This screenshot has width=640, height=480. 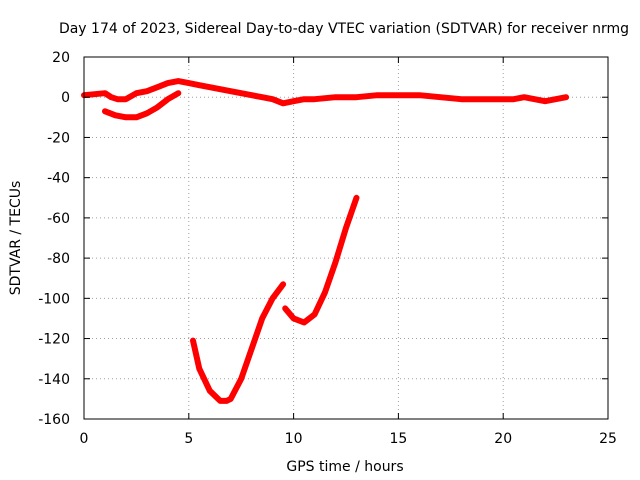 What do you see at coordinates (325, 92) in the screenshot?
I see `series-line-main-upper` at bounding box center [325, 92].